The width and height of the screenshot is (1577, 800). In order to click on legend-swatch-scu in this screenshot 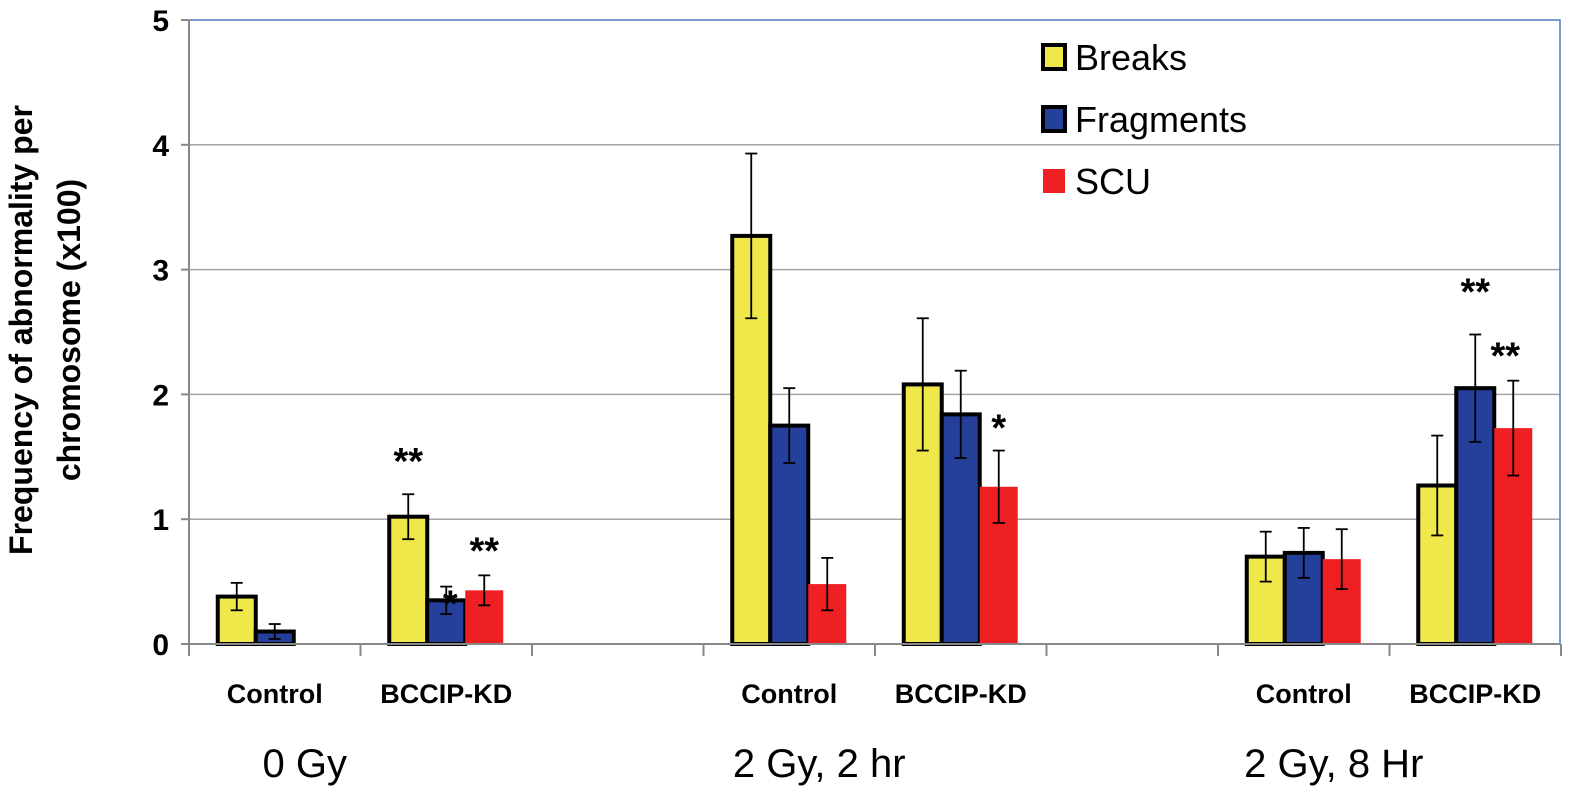, I will do `click(1054, 181)`.